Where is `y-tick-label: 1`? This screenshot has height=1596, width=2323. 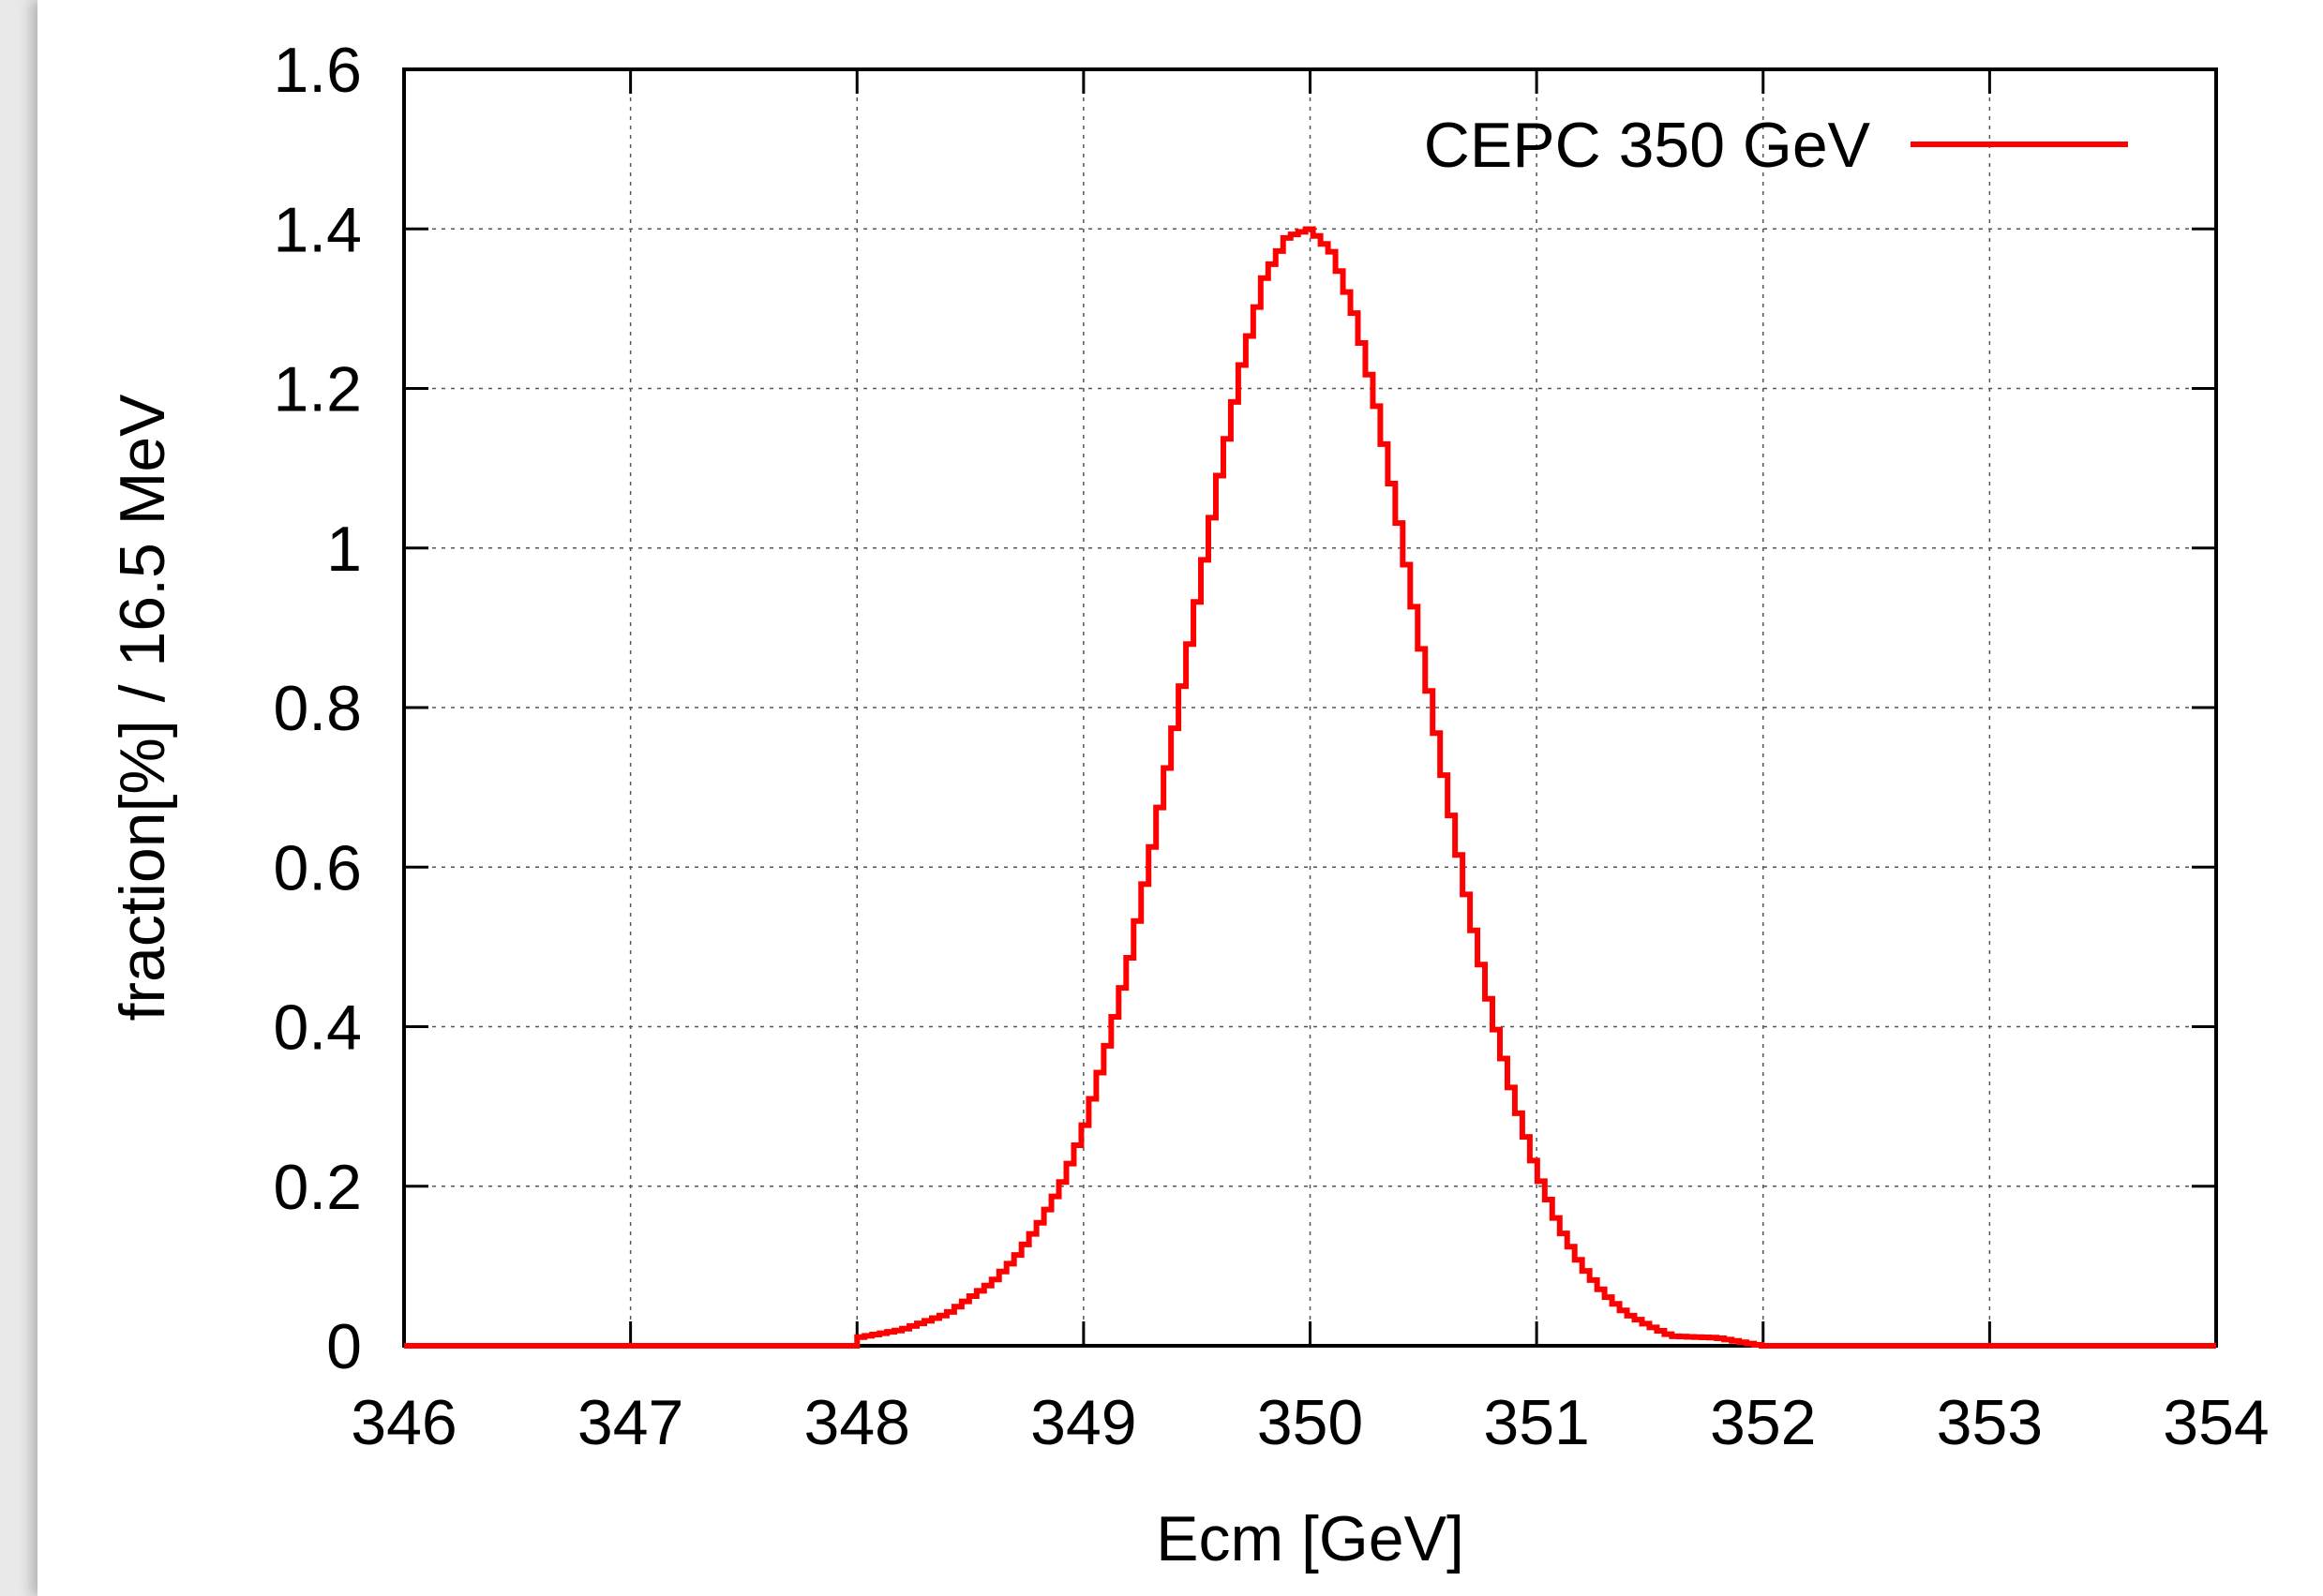
y-tick-label: 1 is located at coordinates (344, 549).